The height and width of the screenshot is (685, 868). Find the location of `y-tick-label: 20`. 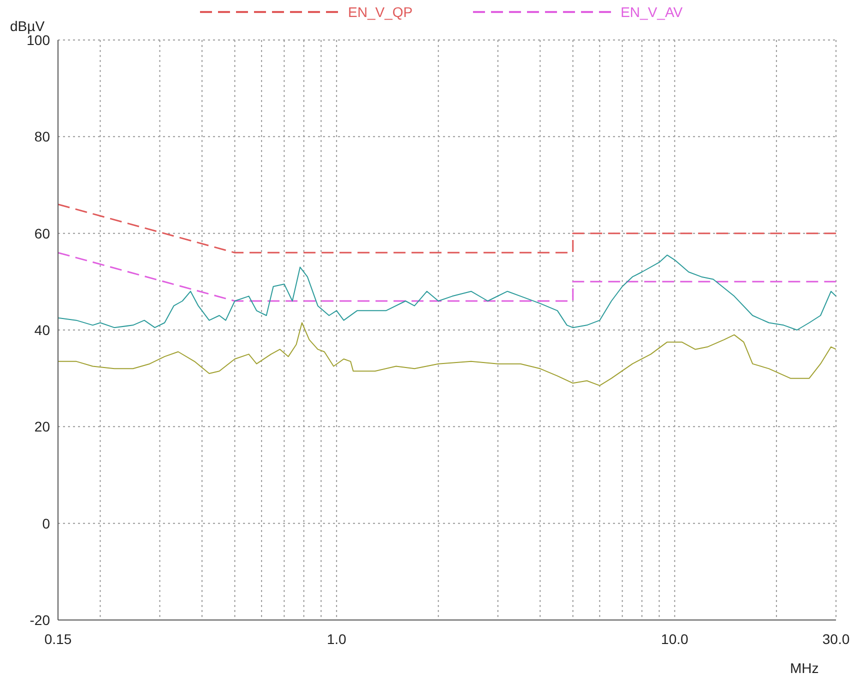

y-tick-label: 20 is located at coordinates (42, 426).